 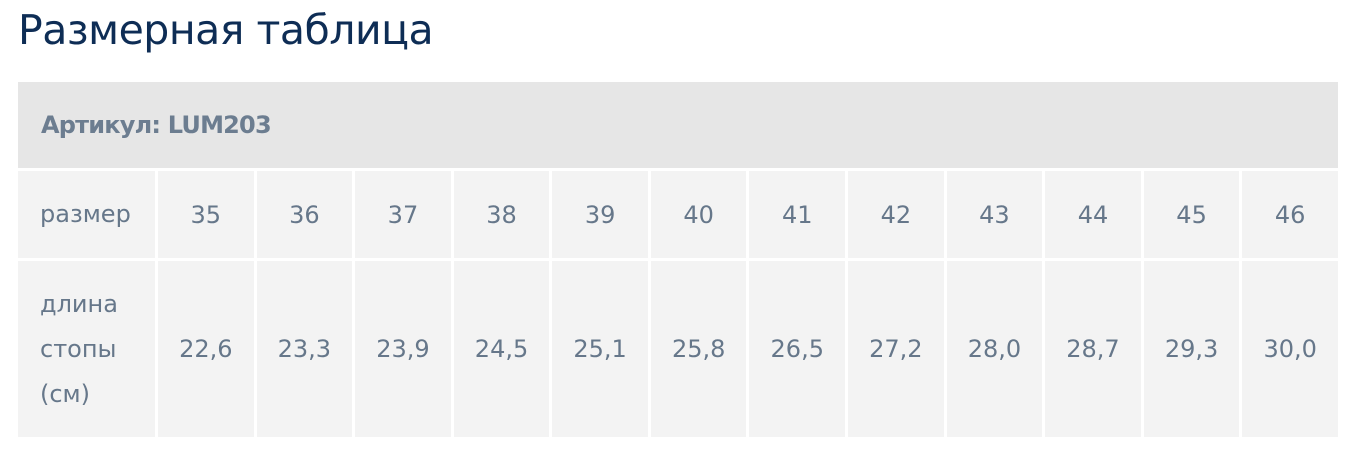 What do you see at coordinates (65, 393) in the screenshot?
I see `label-line: (см)` at bounding box center [65, 393].